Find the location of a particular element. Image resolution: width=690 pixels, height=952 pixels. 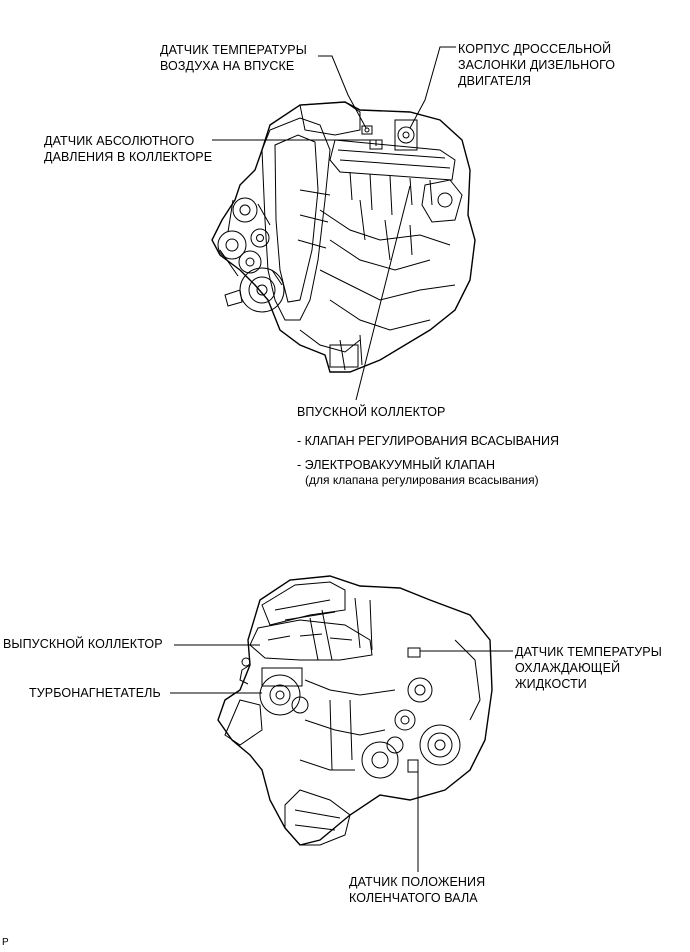

bottom-engine-illustration is located at coordinates (355, 710).